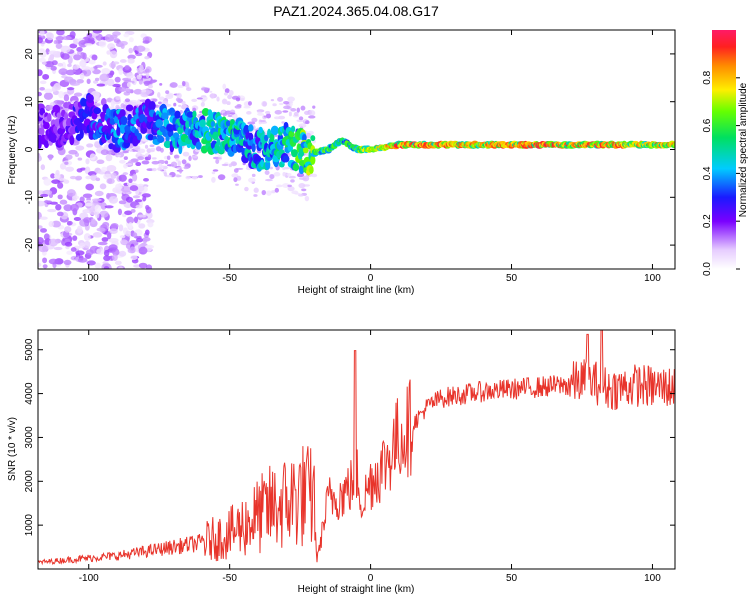  What do you see at coordinates (12, 150) in the screenshot?
I see `spectrogram-y-label: Frequency (Hz)` at bounding box center [12, 150].